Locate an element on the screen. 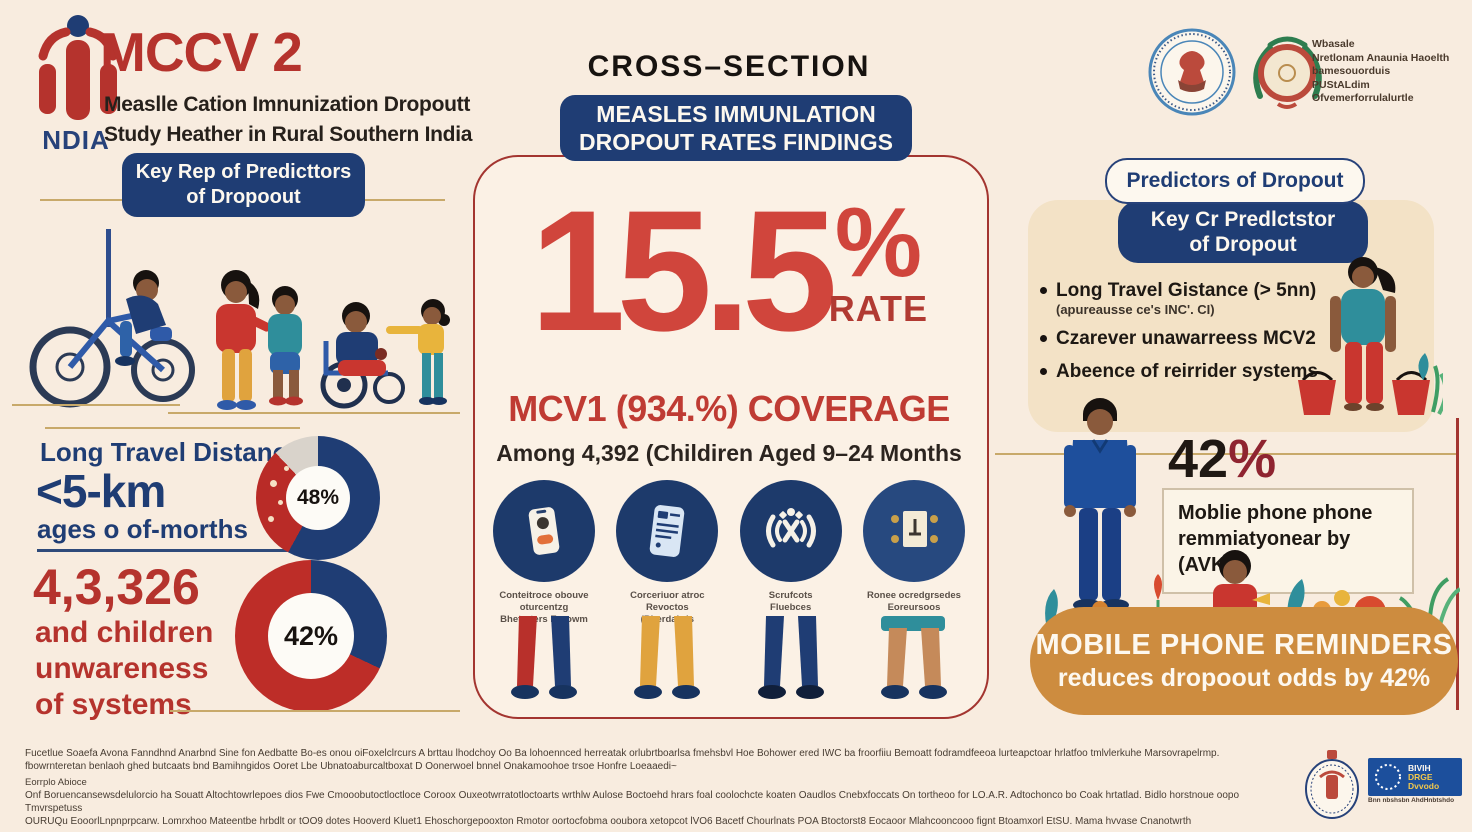  accent-line is located at coordinates (1457, 564).